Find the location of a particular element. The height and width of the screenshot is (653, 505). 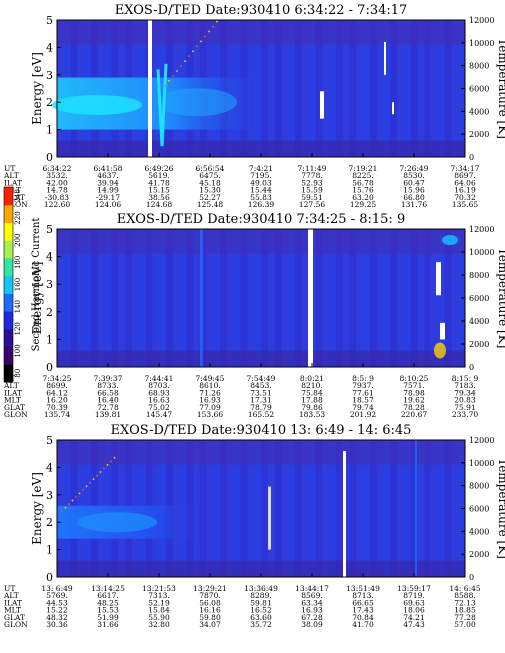

table-cell: 15.22 is located at coordinates (57, 610).